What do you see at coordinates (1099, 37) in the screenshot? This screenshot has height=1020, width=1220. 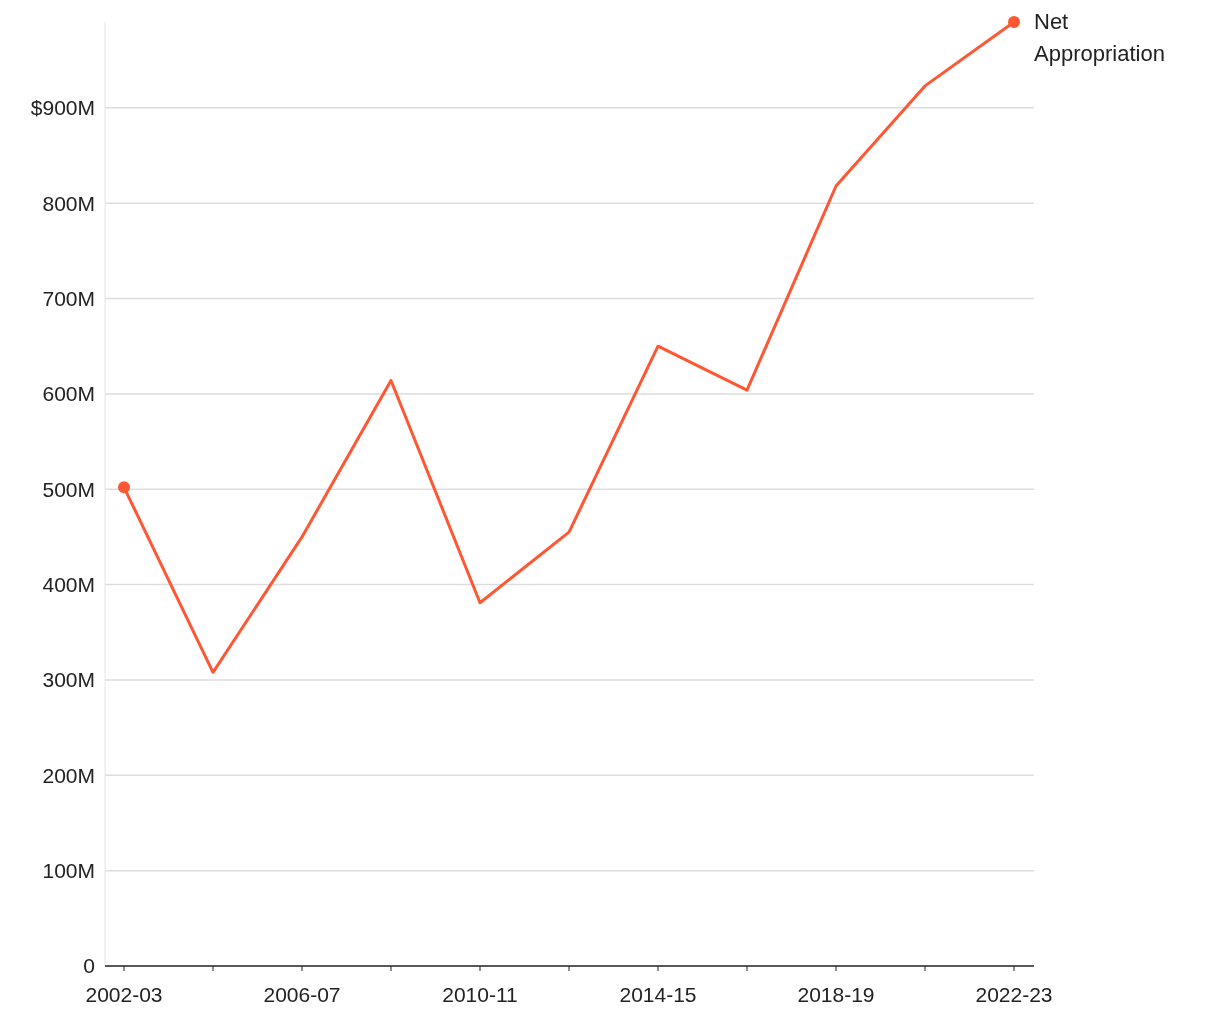 I see `series-label: Net Appropriation` at bounding box center [1099, 37].